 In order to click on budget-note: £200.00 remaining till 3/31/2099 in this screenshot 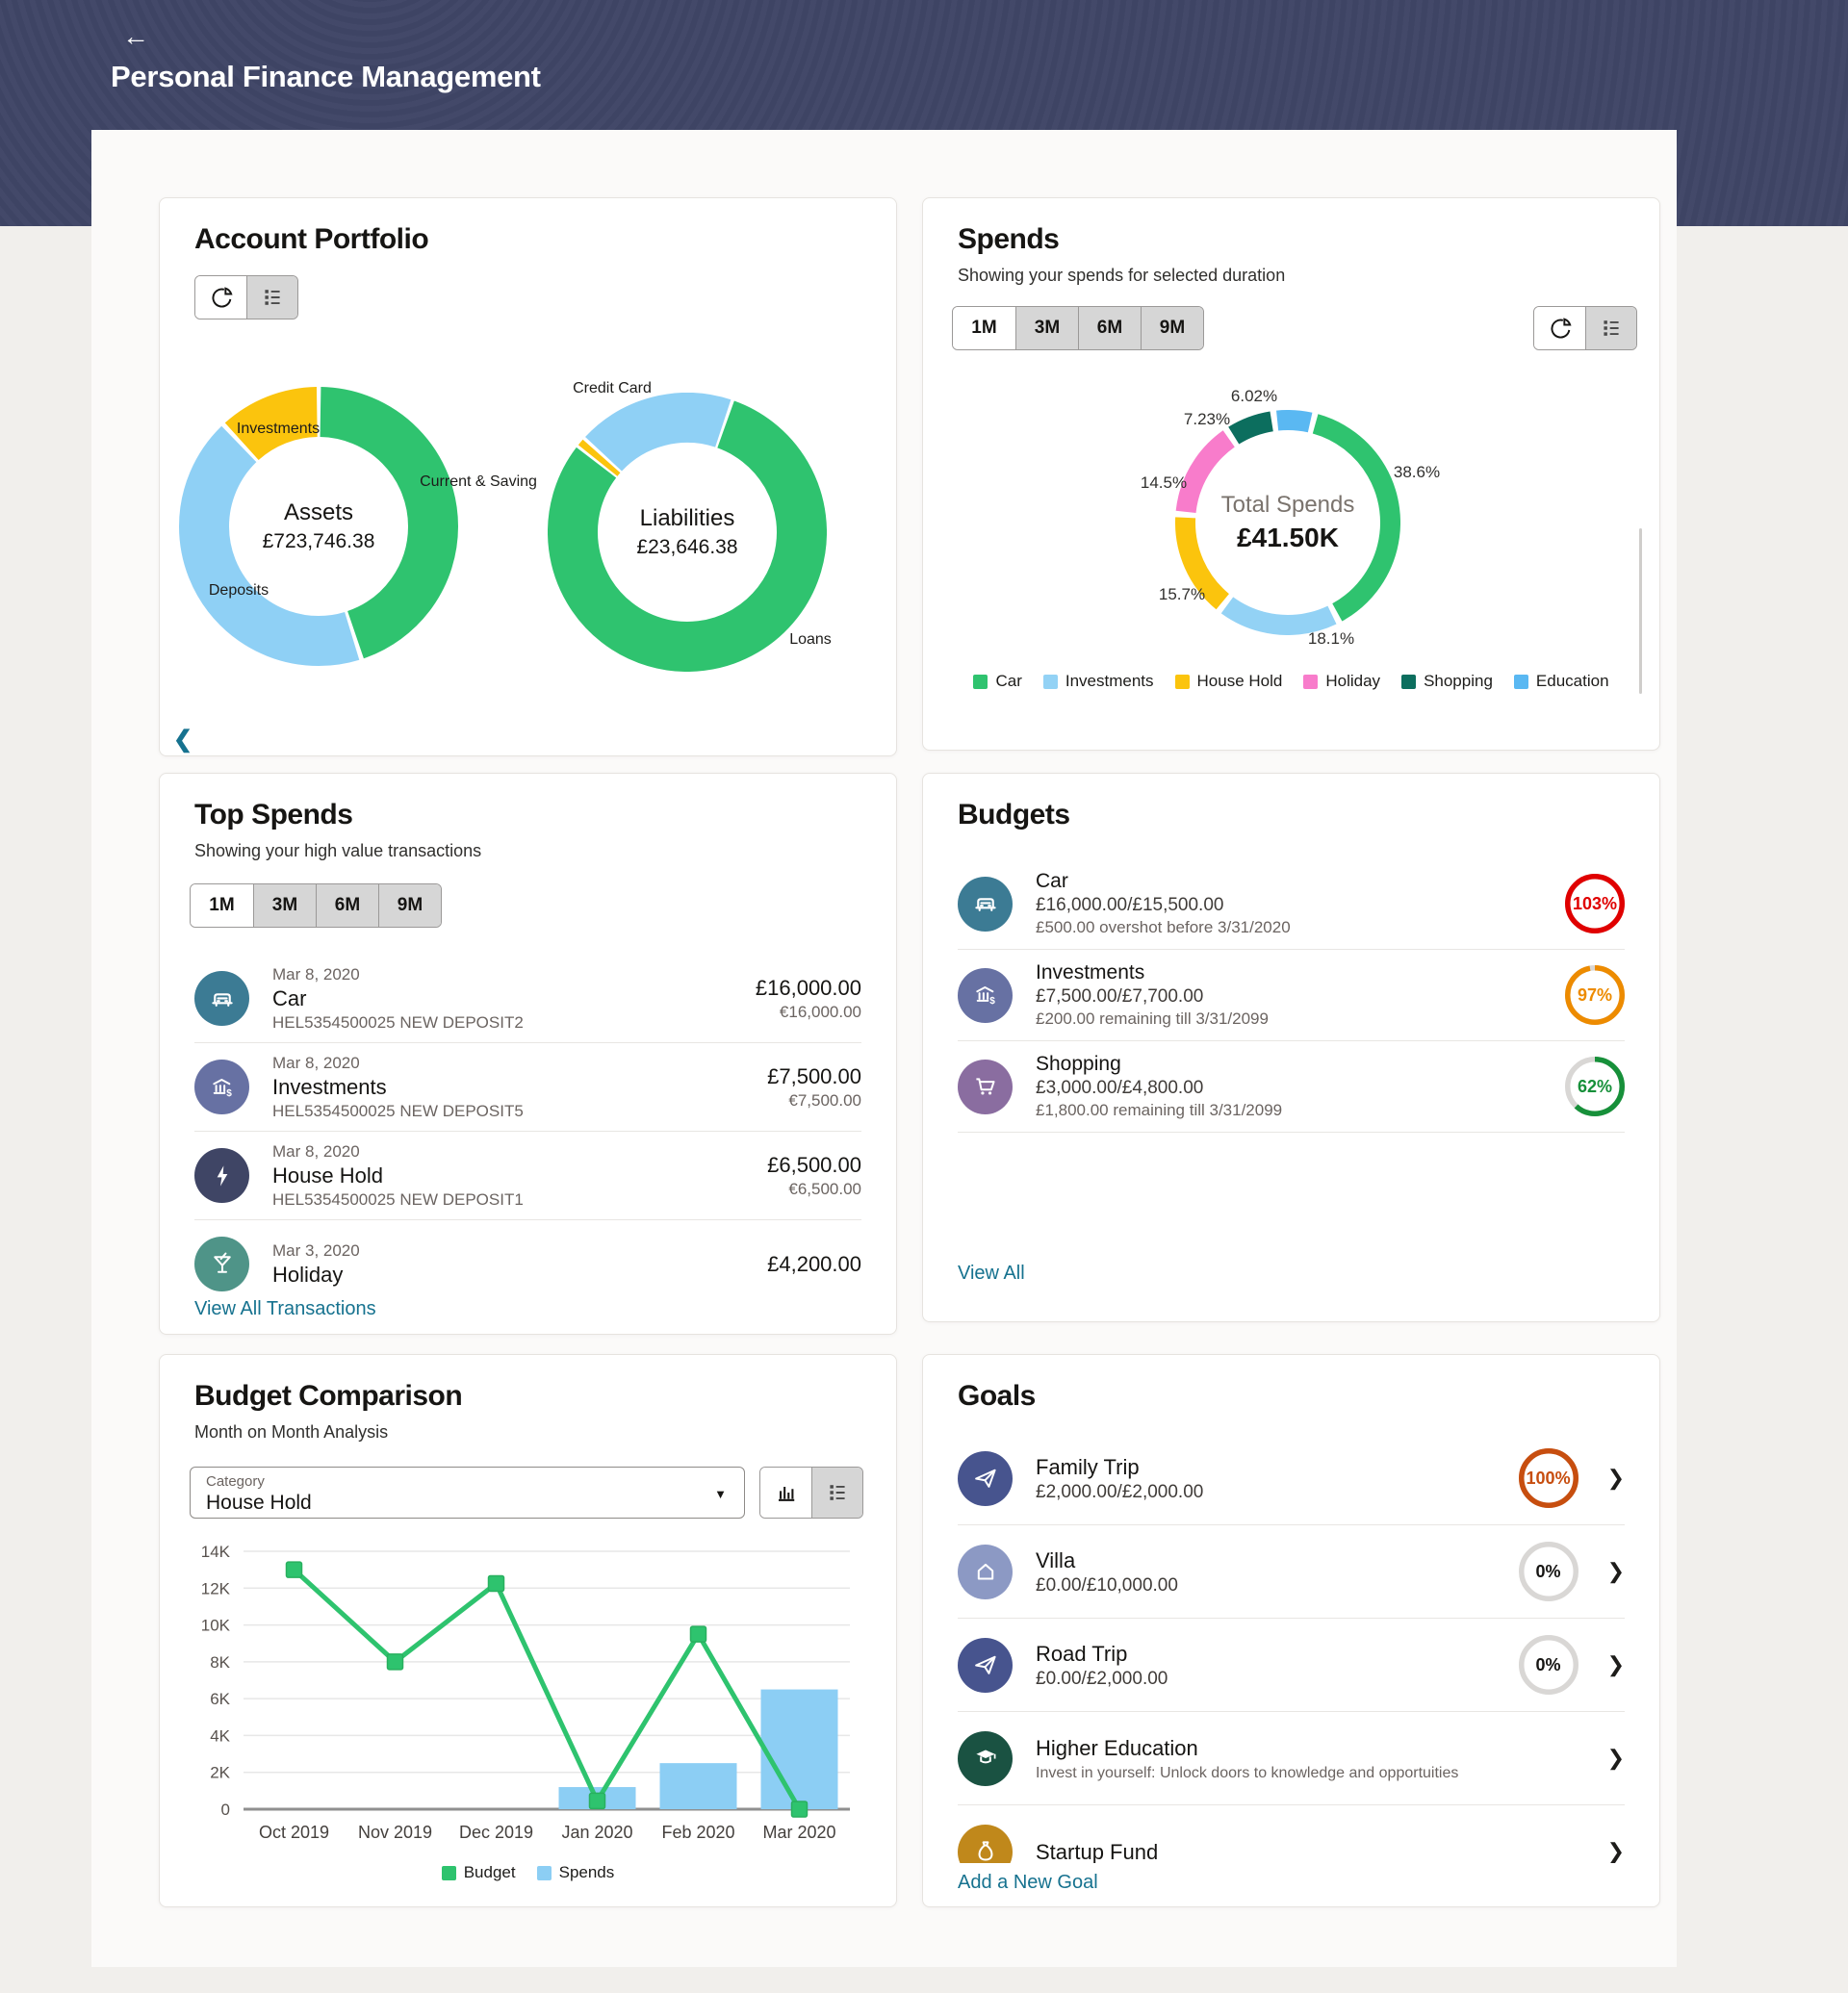, I will do `click(1152, 1018)`.